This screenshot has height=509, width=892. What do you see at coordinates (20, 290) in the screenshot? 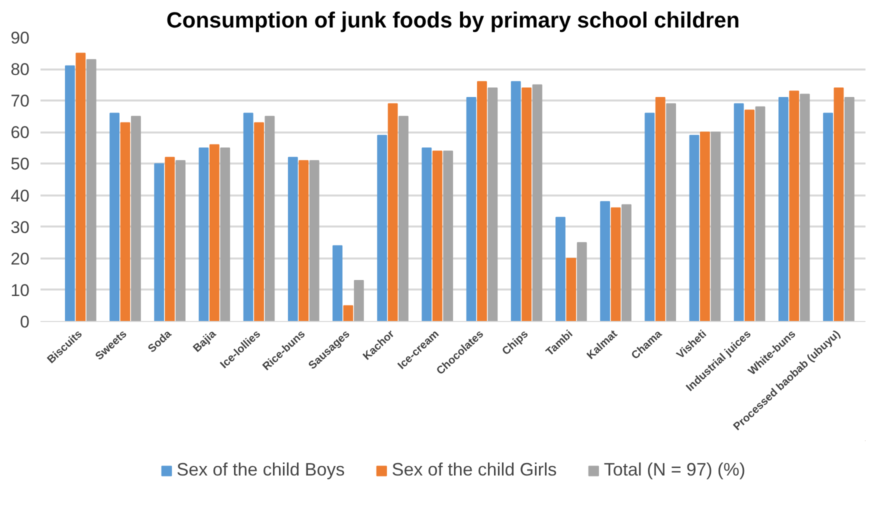
I see `y-tick-label: 10` at bounding box center [20, 290].